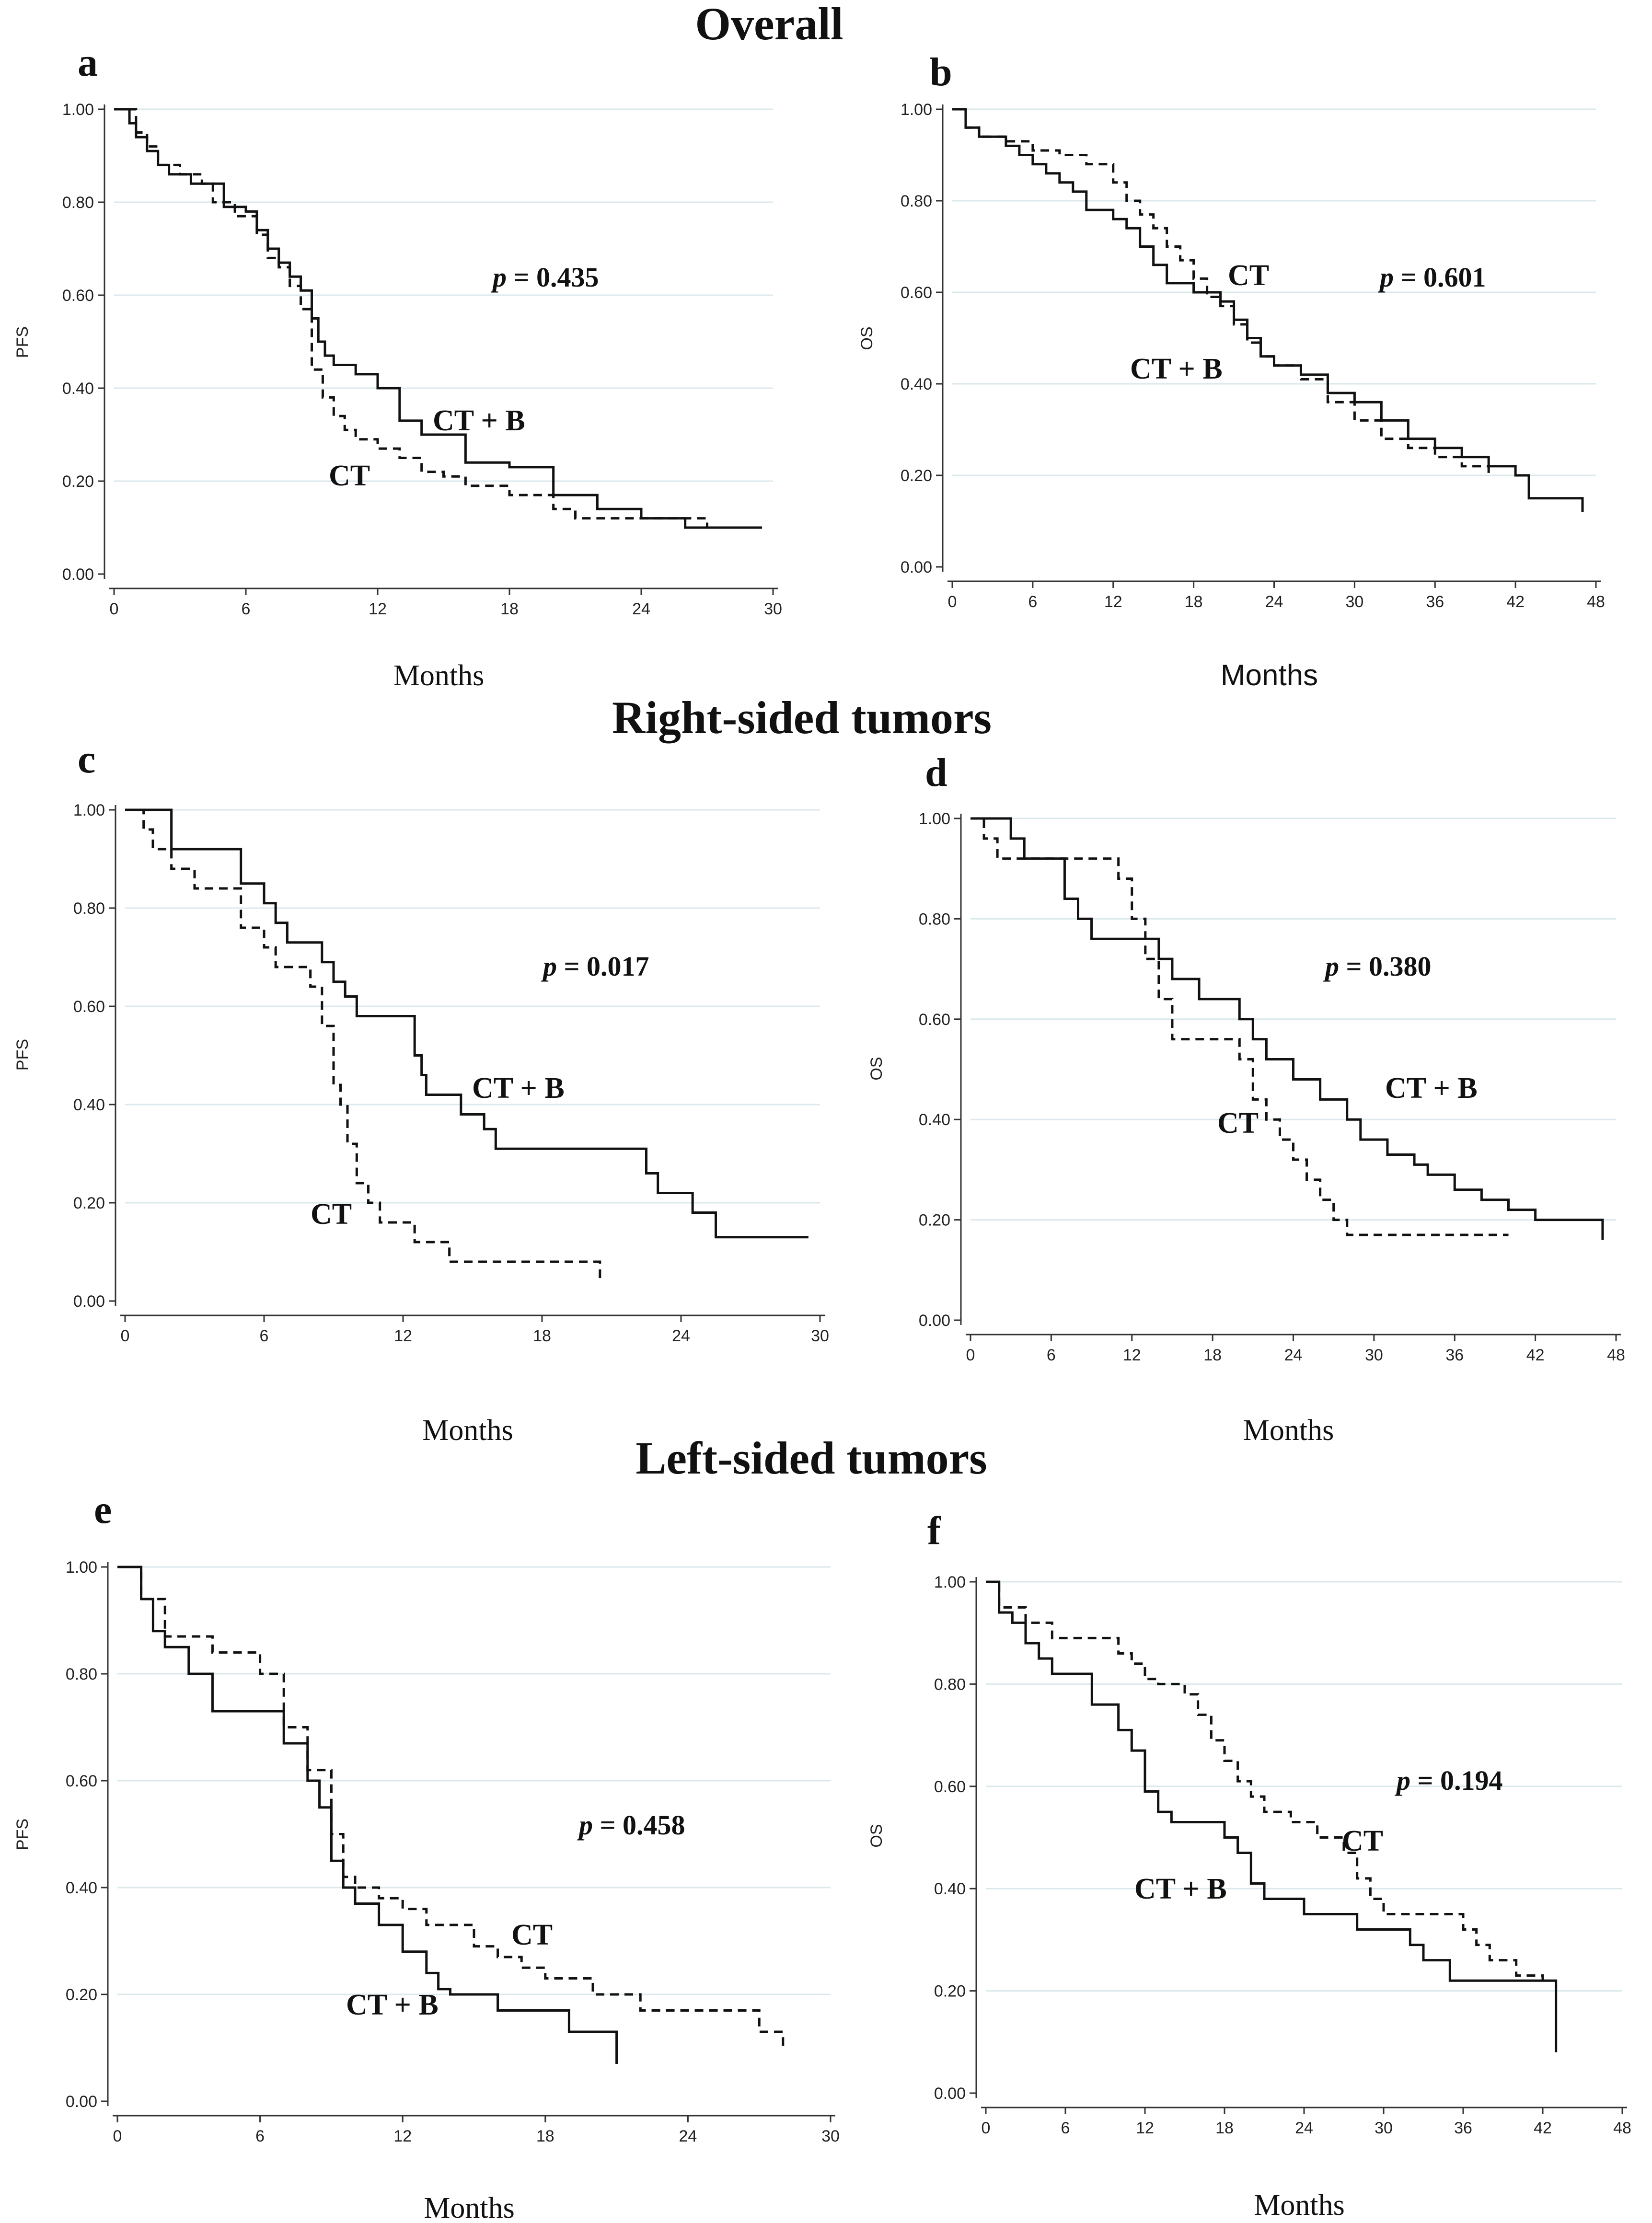 The width and height of the screenshot is (1652, 2223). Describe the element at coordinates (811, 1458) in the screenshot. I see `section-title-left: Left-sided tumors` at that location.